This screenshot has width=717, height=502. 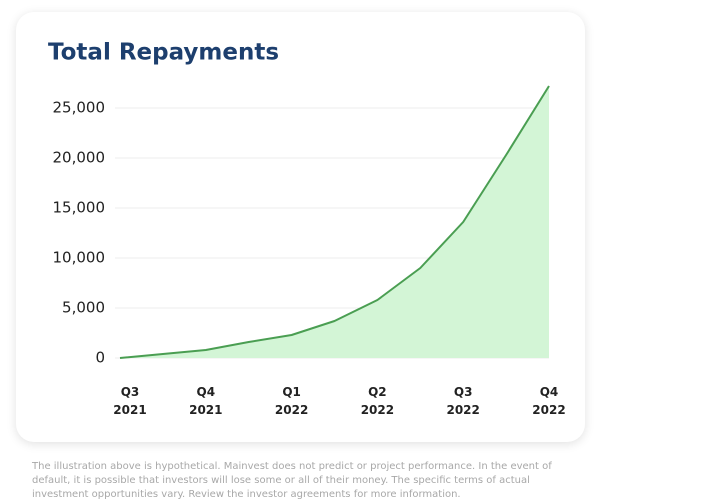 I want to click on y-tick-label: 0, so click(x=100, y=358).